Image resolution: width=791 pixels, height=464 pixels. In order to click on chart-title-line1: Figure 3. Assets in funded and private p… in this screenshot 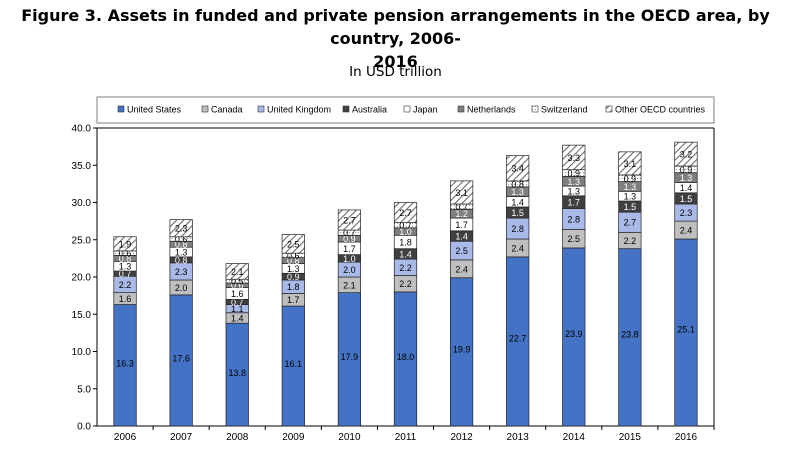, I will do `click(395, 27)`.